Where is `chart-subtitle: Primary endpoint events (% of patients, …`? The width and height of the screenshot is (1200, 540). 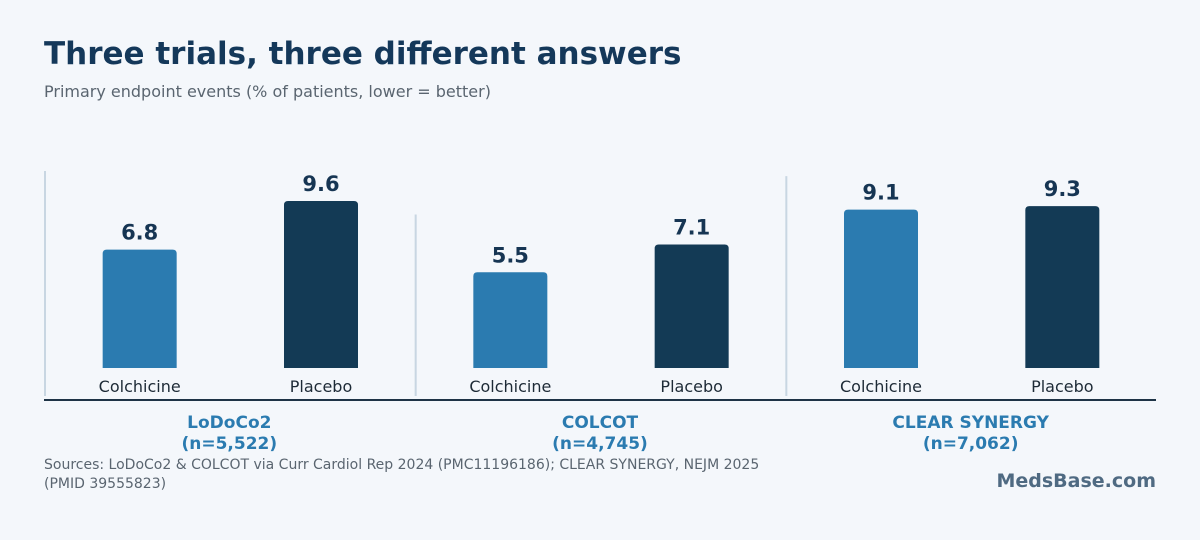 chart-subtitle: Primary endpoint events (% of patients, … is located at coordinates (267, 91).